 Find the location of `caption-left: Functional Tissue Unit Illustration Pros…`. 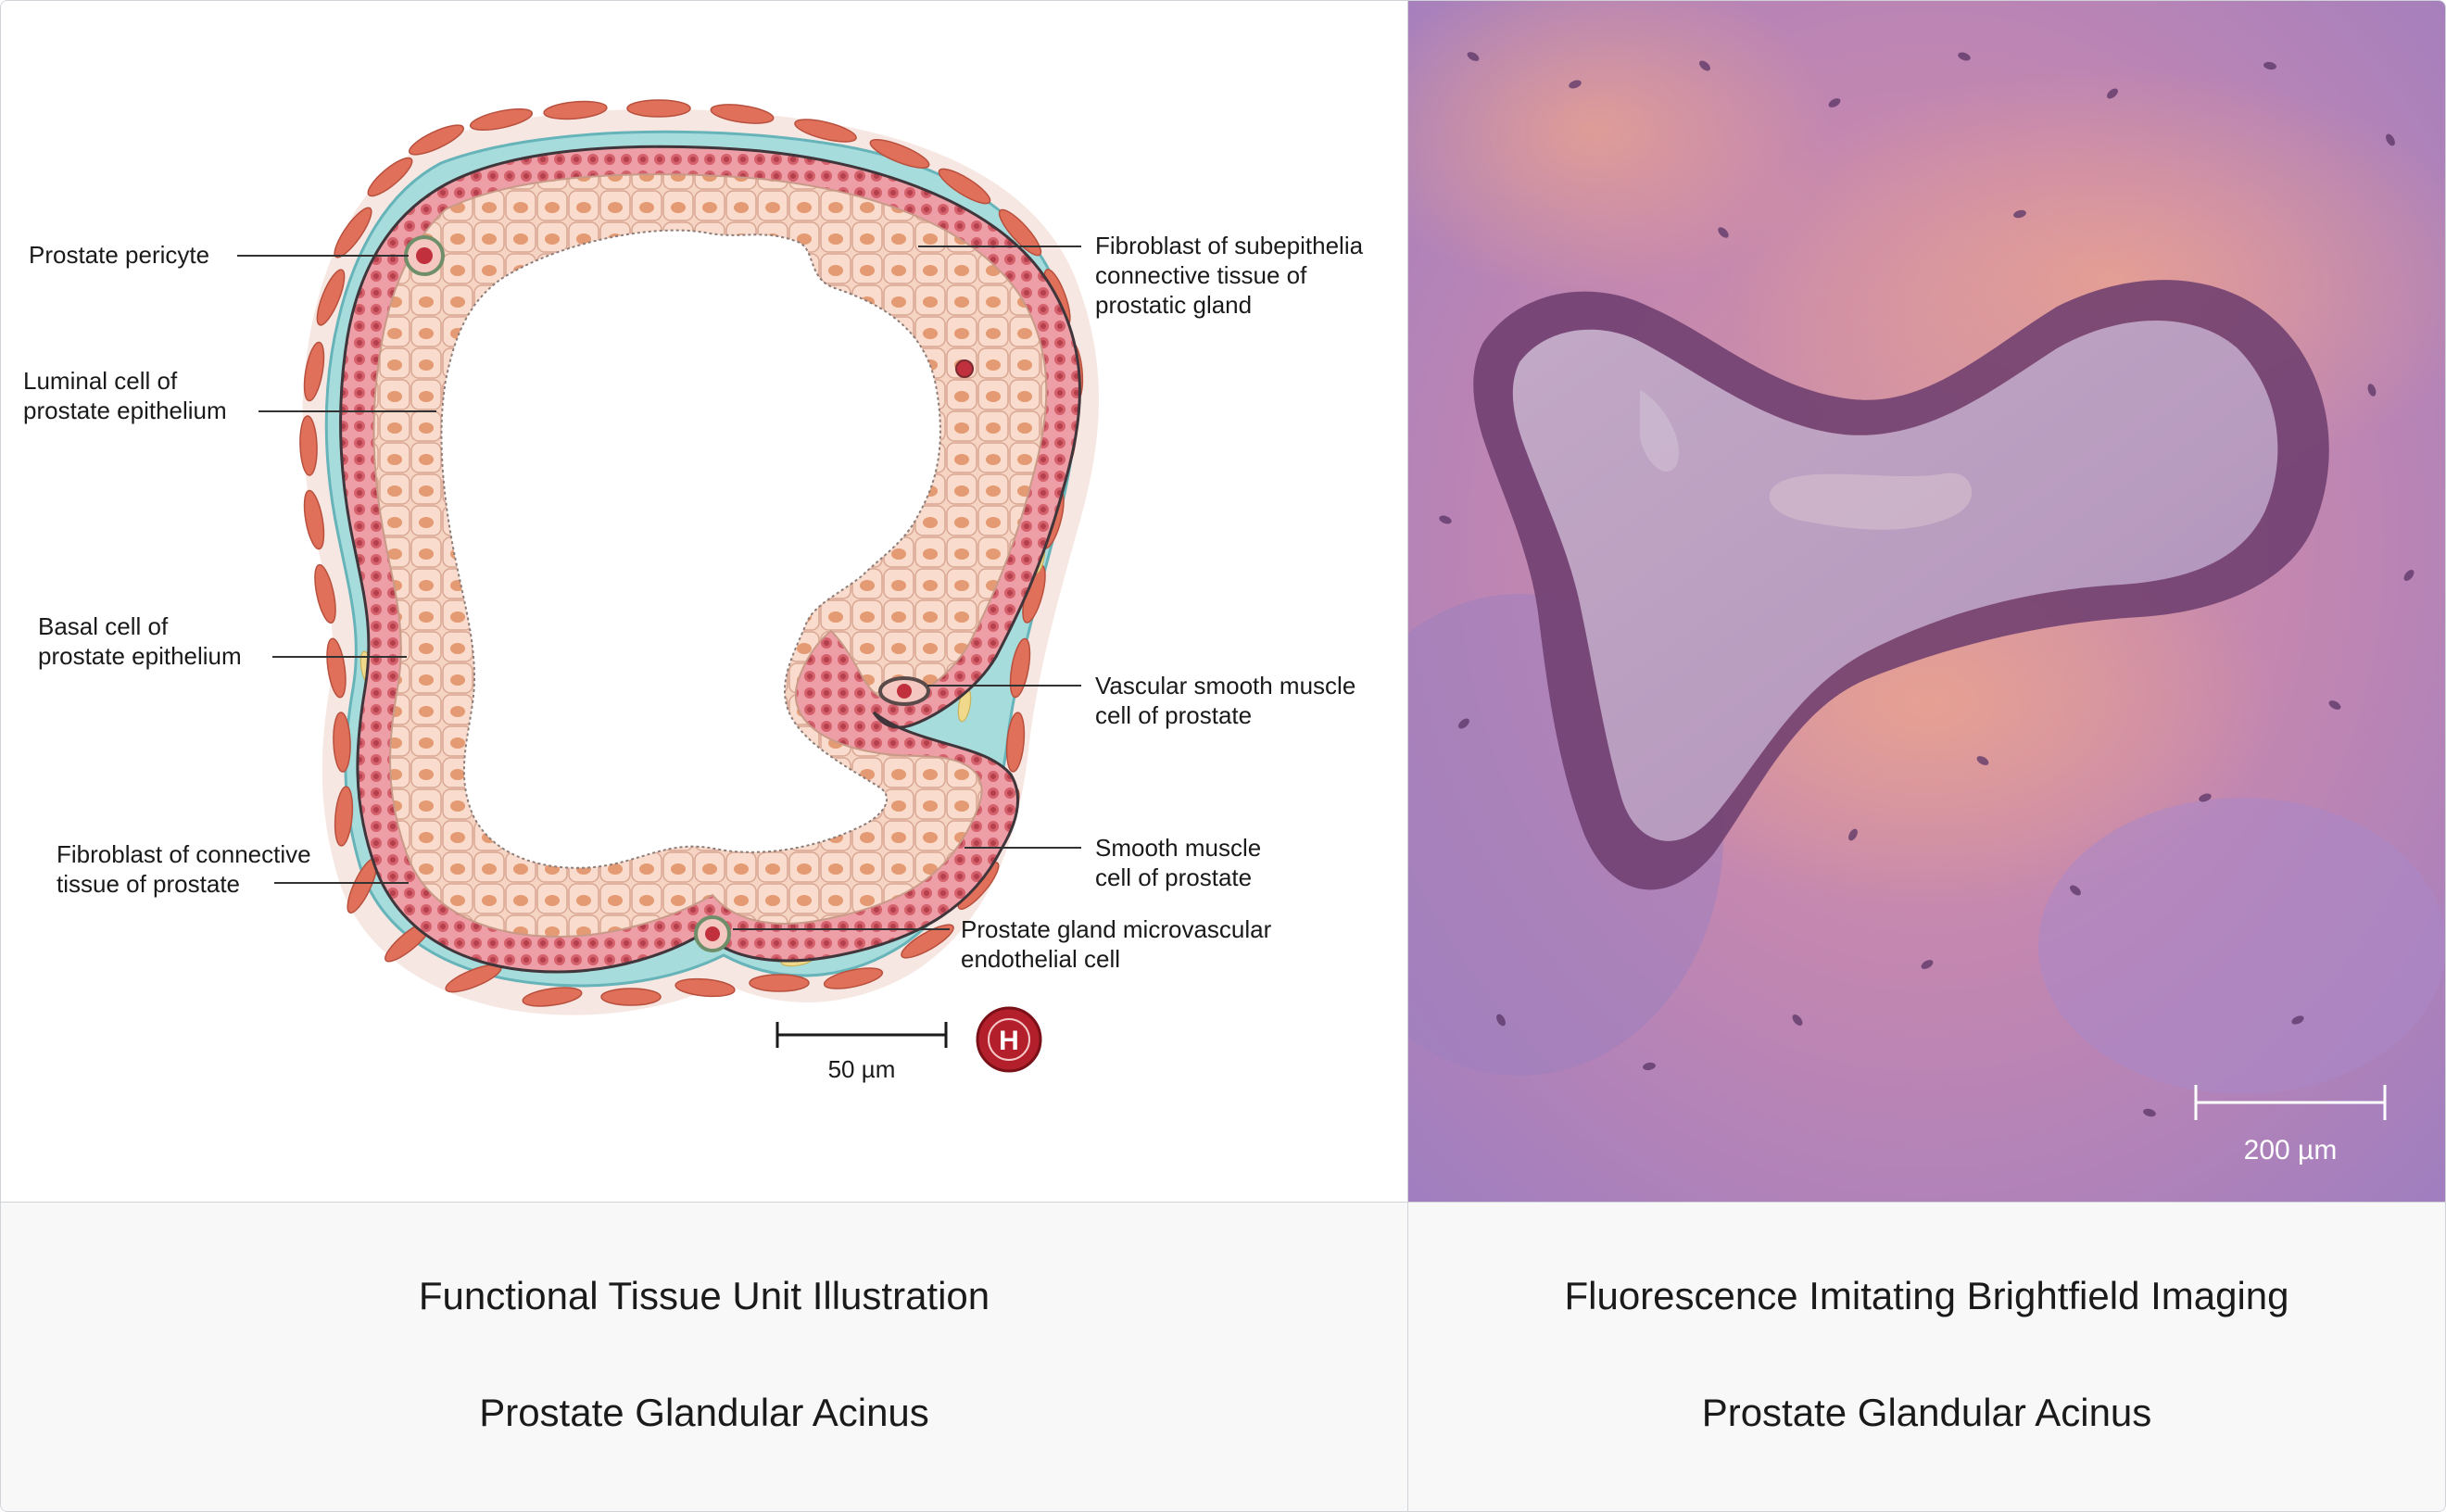

caption-left: Functional Tissue Unit Illustration Pros… is located at coordinates (704, 1357).